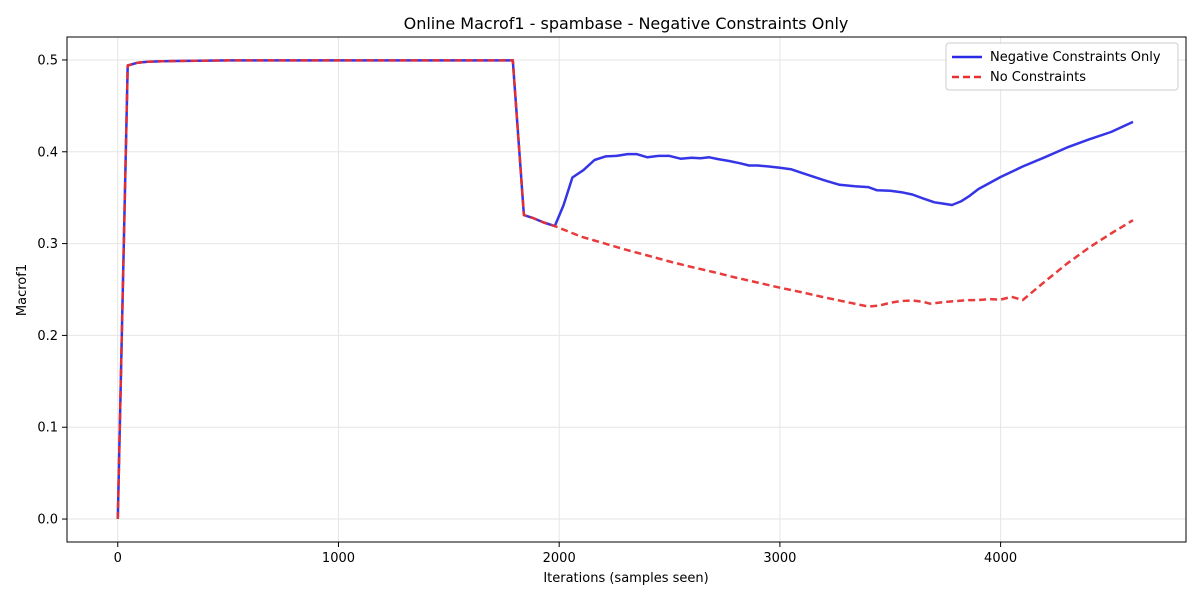 Image resolution: width=1200 pixels, height=600 pixels. Describe the element at coordinates (47, 428) in the screenshot. I see `y-tick-label: 0.1` at that location.